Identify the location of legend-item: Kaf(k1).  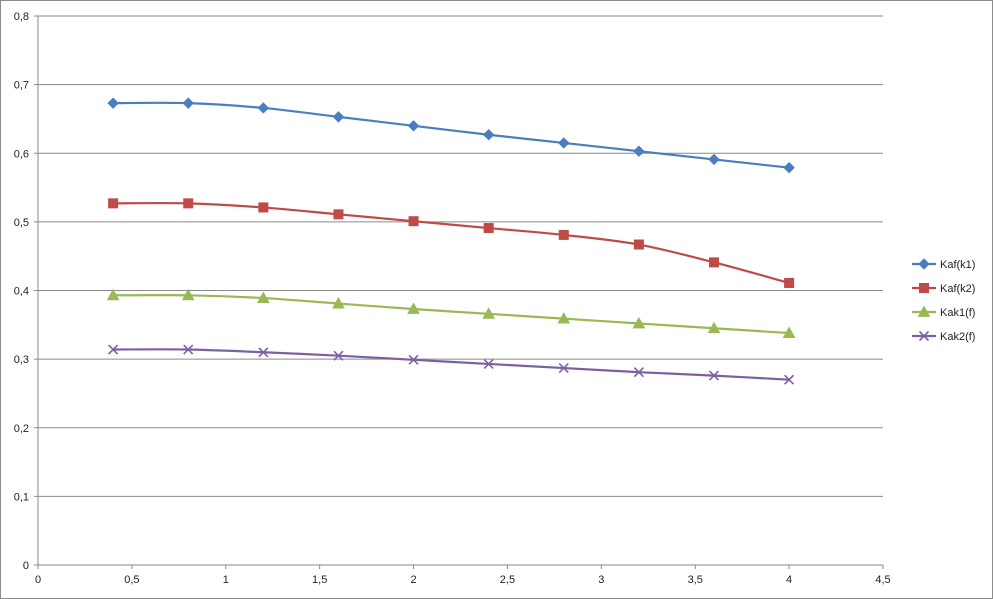
(943, 264).